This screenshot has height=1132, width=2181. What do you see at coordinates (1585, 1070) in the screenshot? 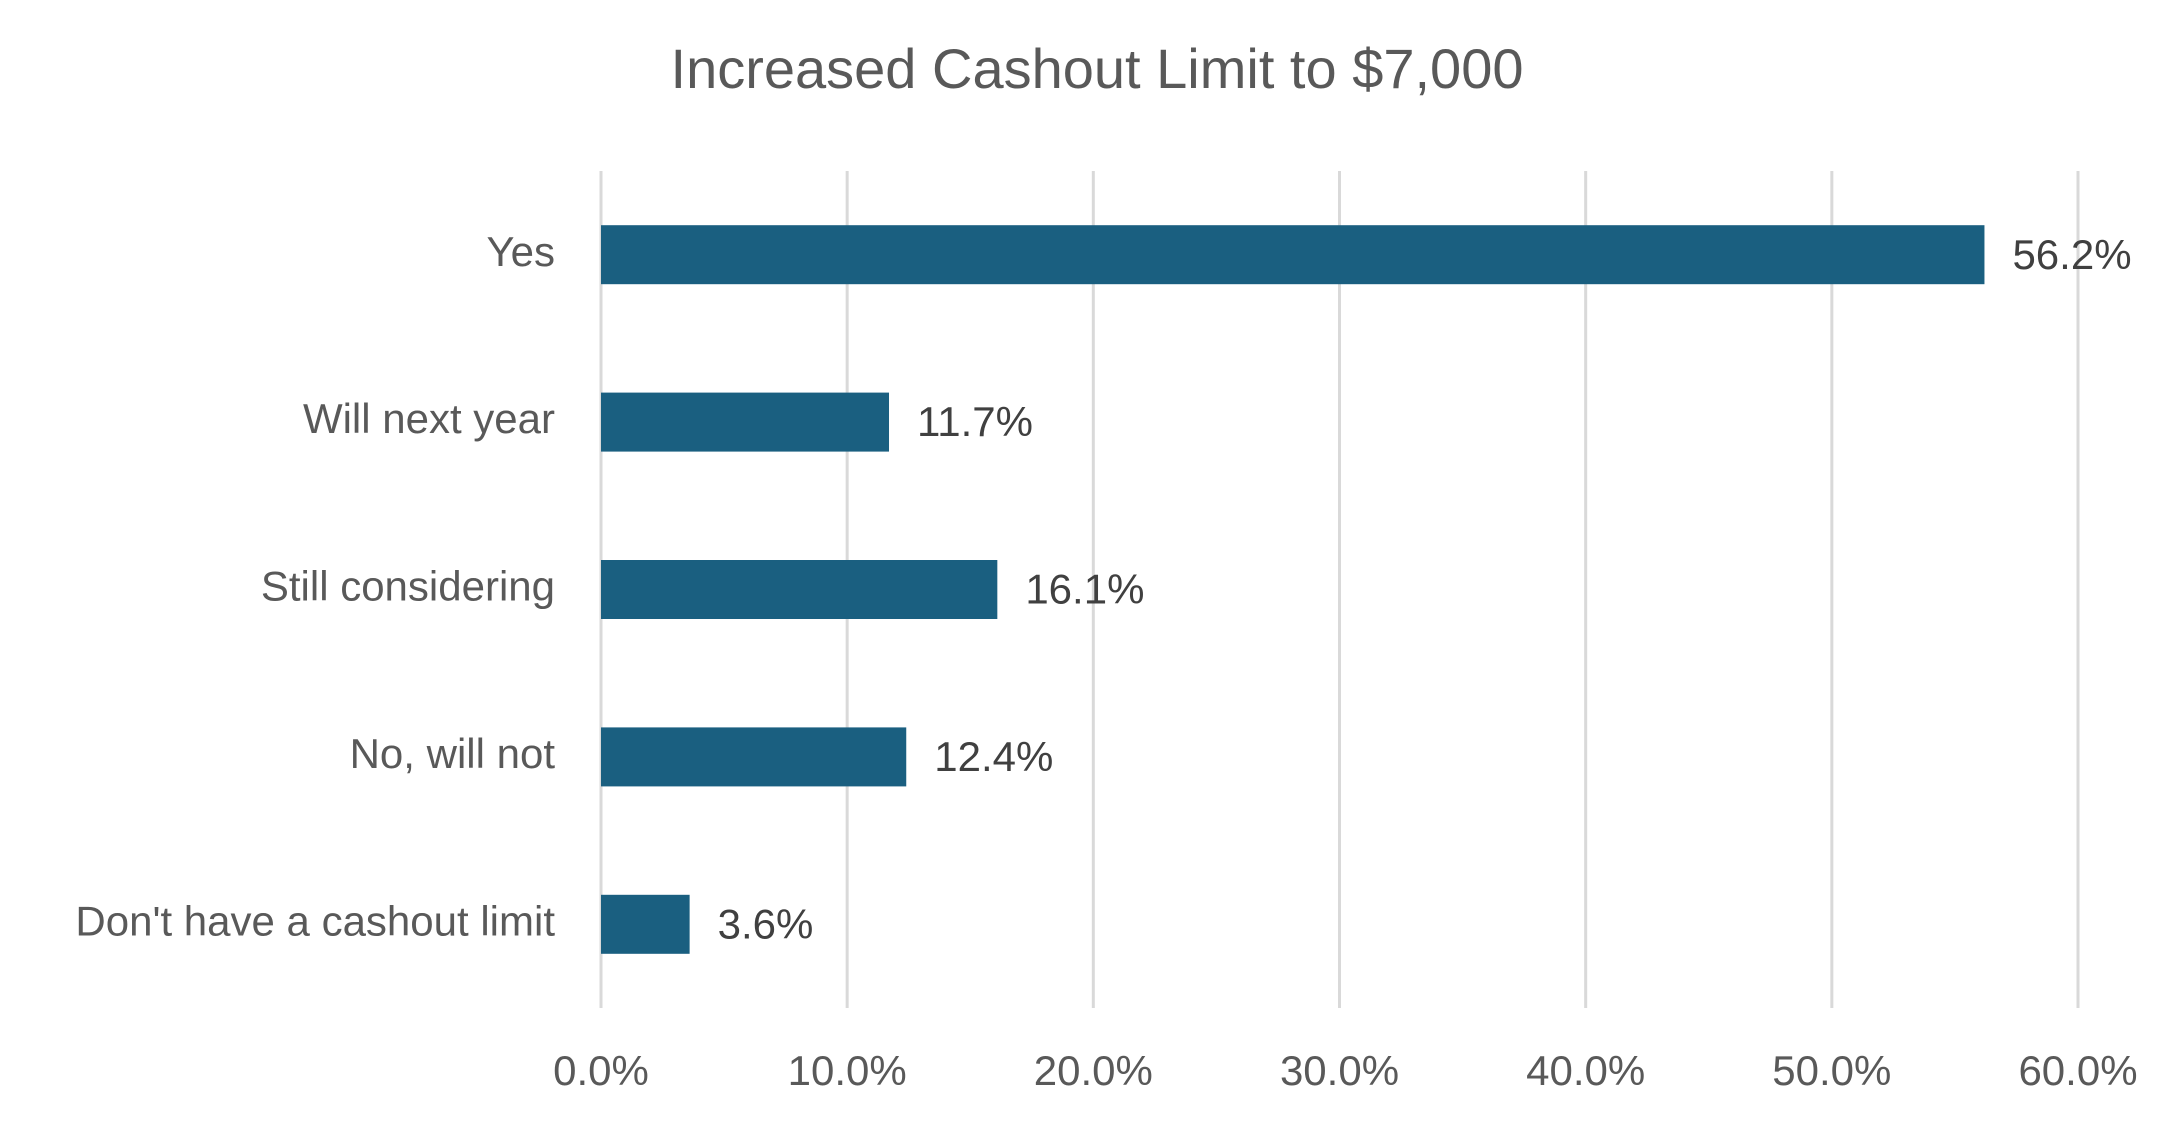
I see `x-tick-label: 40.0%` at bounding box center [1585, 1070].